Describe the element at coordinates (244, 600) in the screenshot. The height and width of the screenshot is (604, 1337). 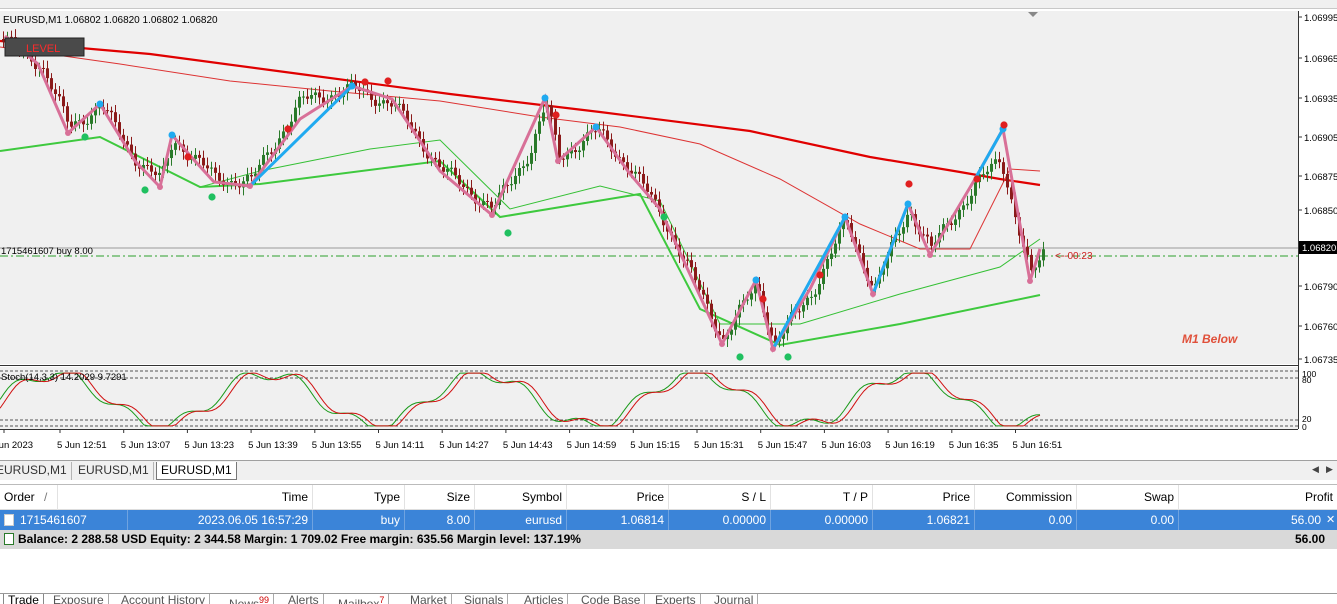
I see `toolbox-tab-label: News` at that location.